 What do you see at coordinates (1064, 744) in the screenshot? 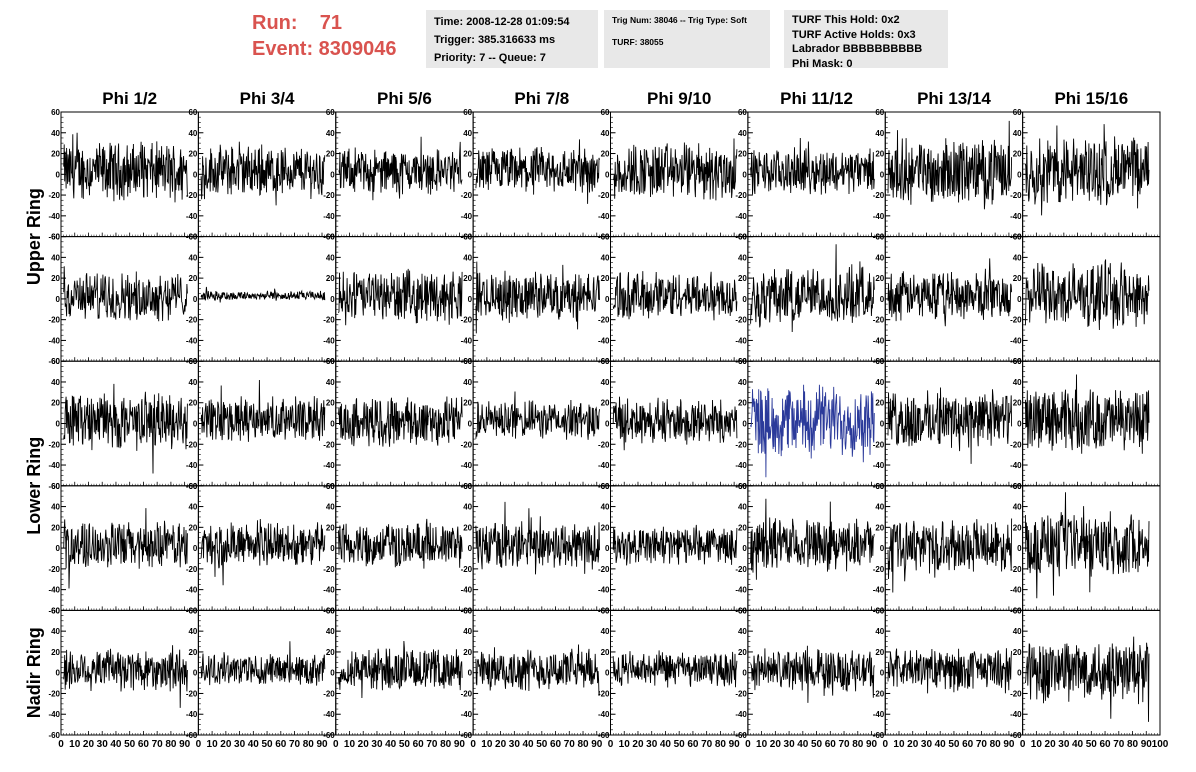
I see `x-tick-label: 30` at bounding box center [1064, 744].